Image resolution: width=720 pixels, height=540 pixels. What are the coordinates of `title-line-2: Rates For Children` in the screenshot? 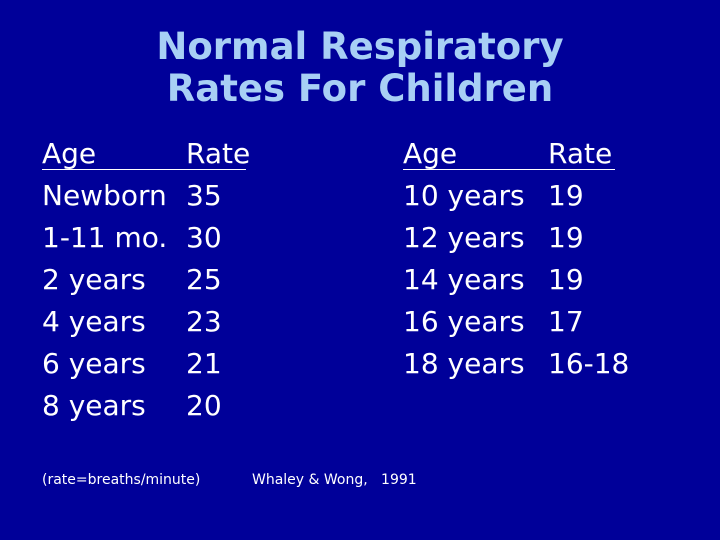 It's located at (360, 88).